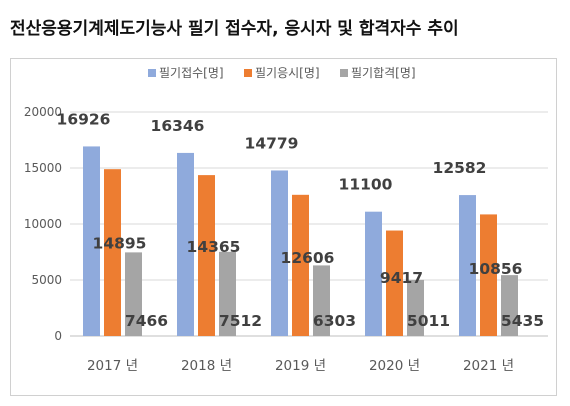  What do you see at coordinates (206, 366) in the screenshot?
I see `x-tick-label: 2018 년` at bounding box center [206, 366].